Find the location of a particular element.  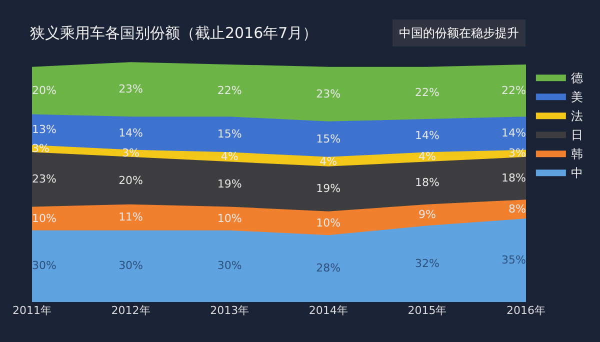

legend-label: 中 is located at coordinates (576, 173).